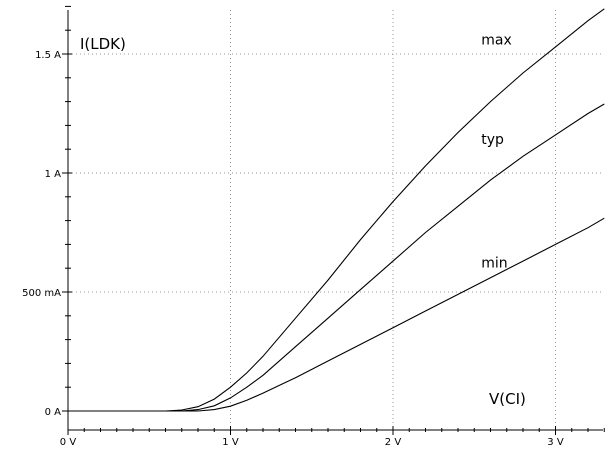 This screenshot has height=459, width=609. What do you see at coordinates (103, 44) in the screenshot?
I see `y-axis-title: I(LDK)` at bounding box center [103, 44].